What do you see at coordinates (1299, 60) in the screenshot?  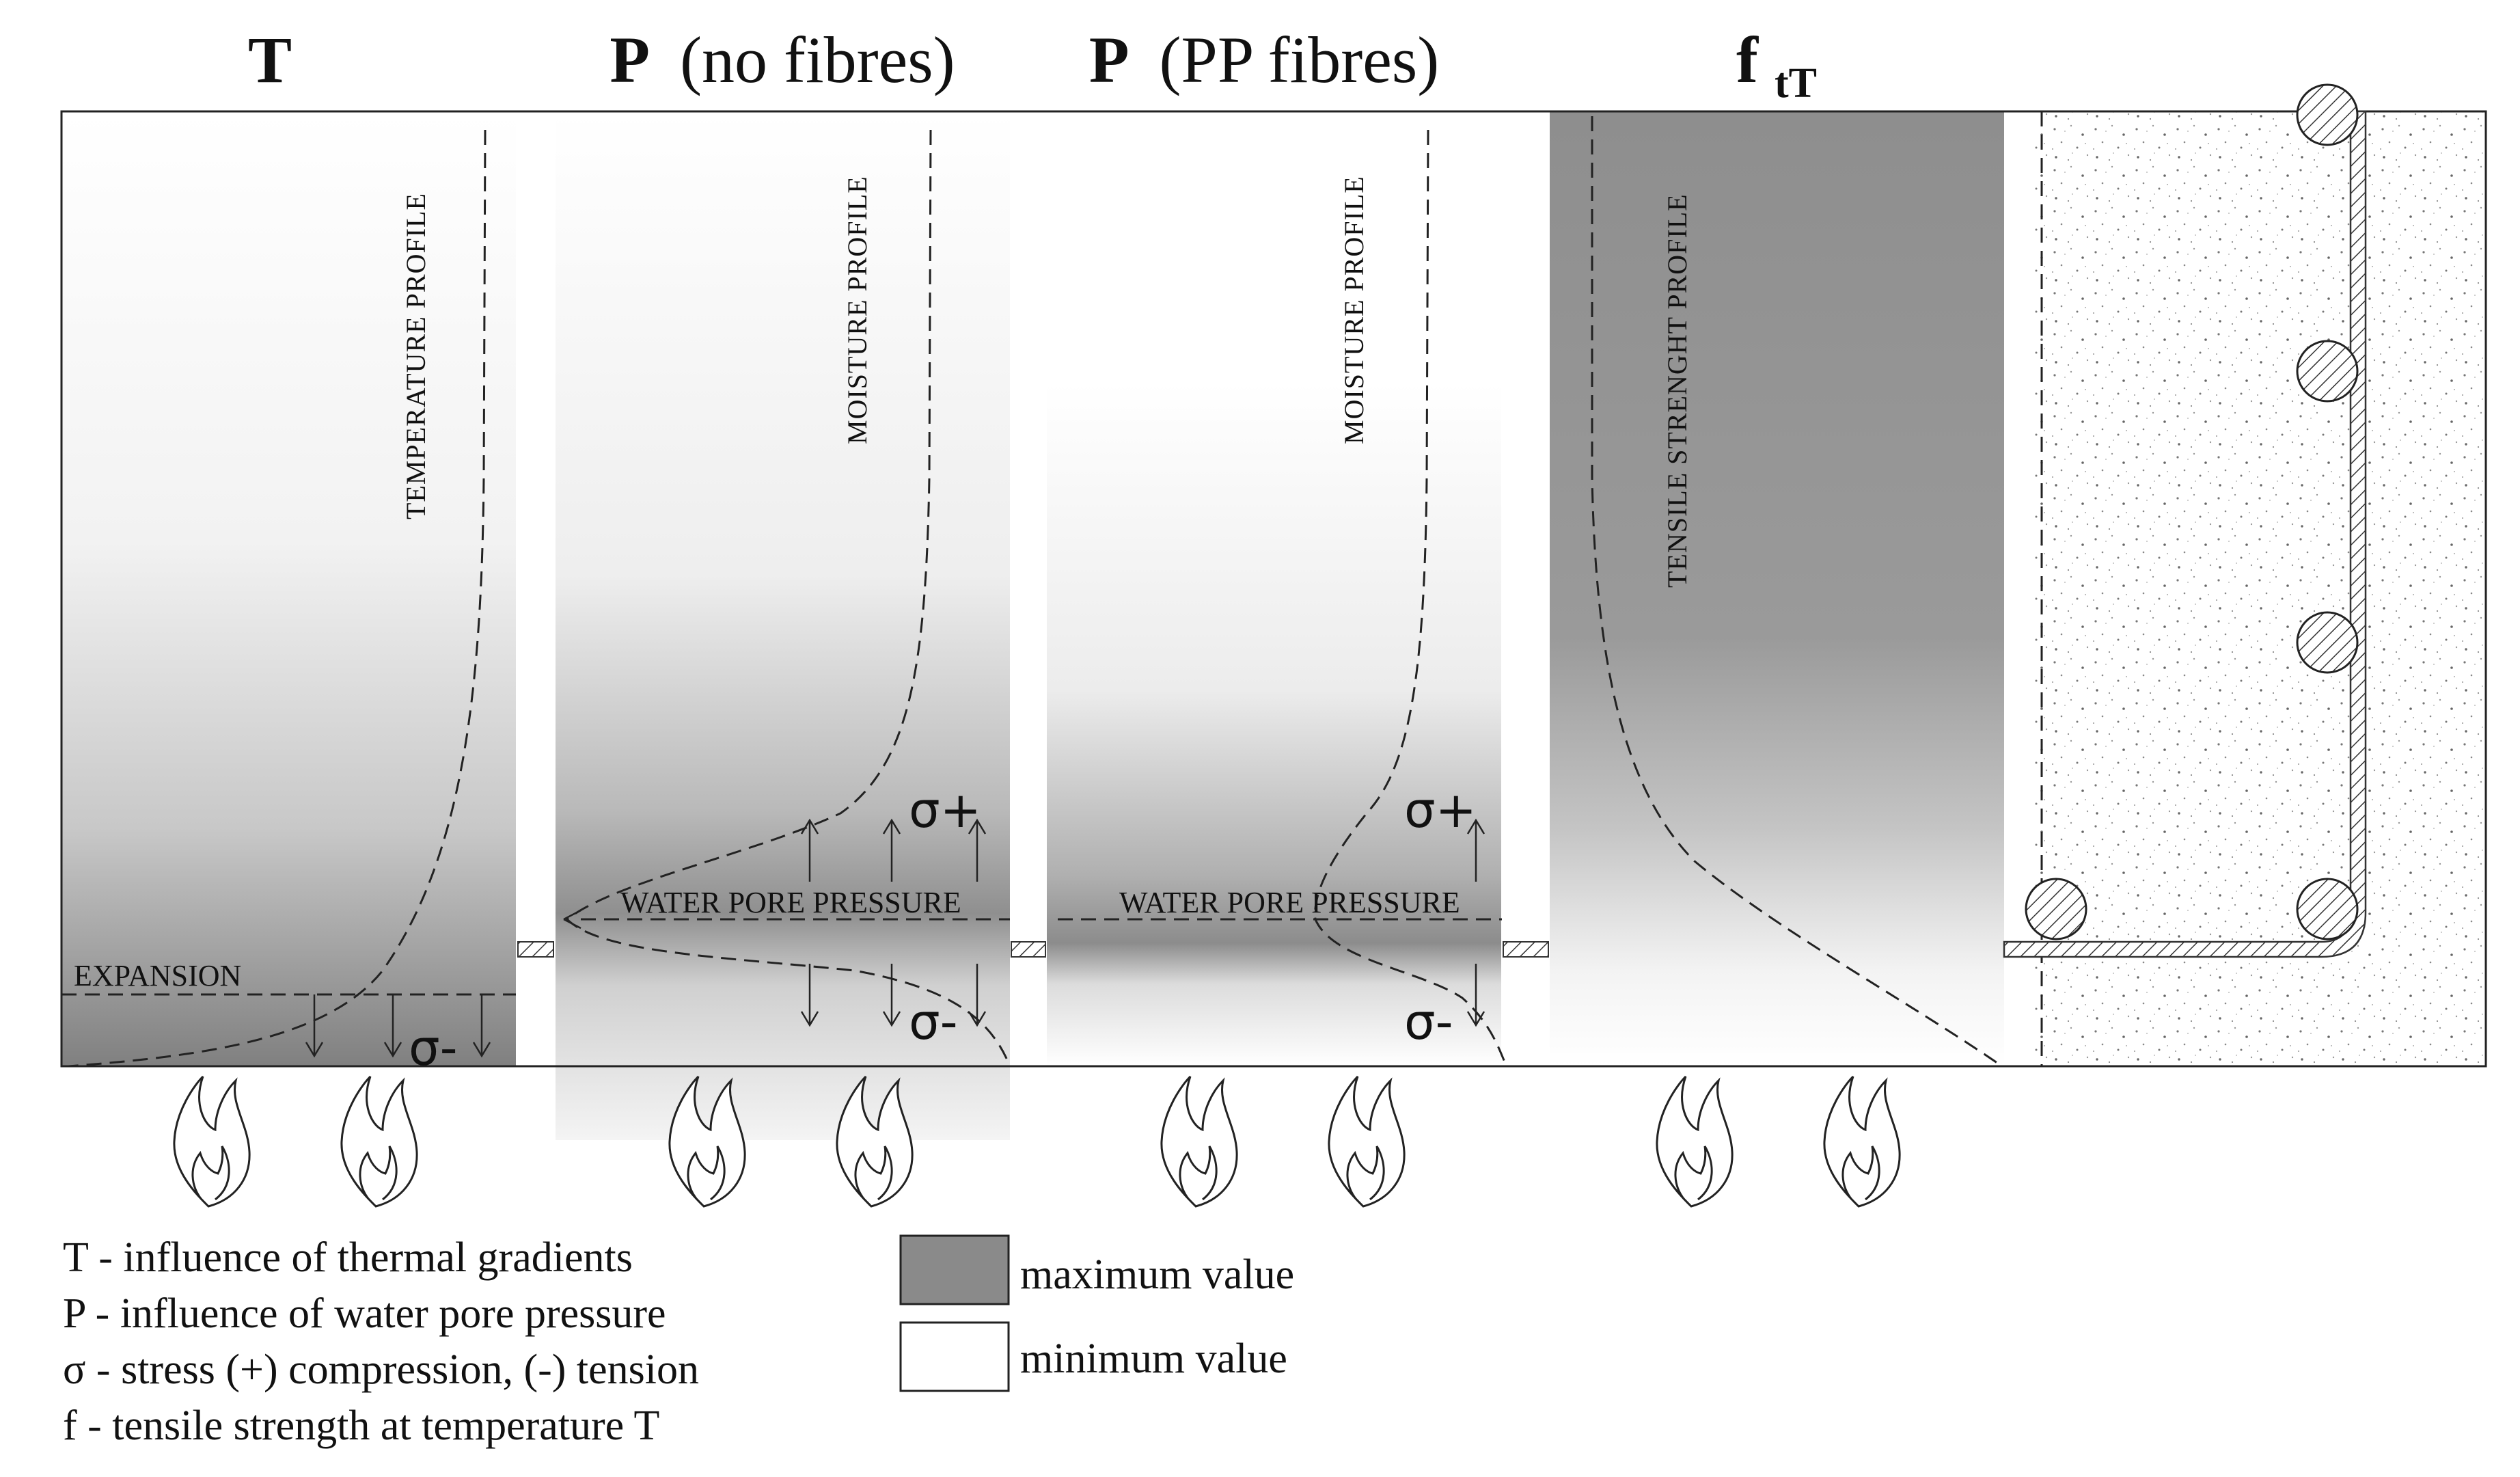 I see `header-p-pp-note: (PP fibres)` at bounding box center [1299, 60].